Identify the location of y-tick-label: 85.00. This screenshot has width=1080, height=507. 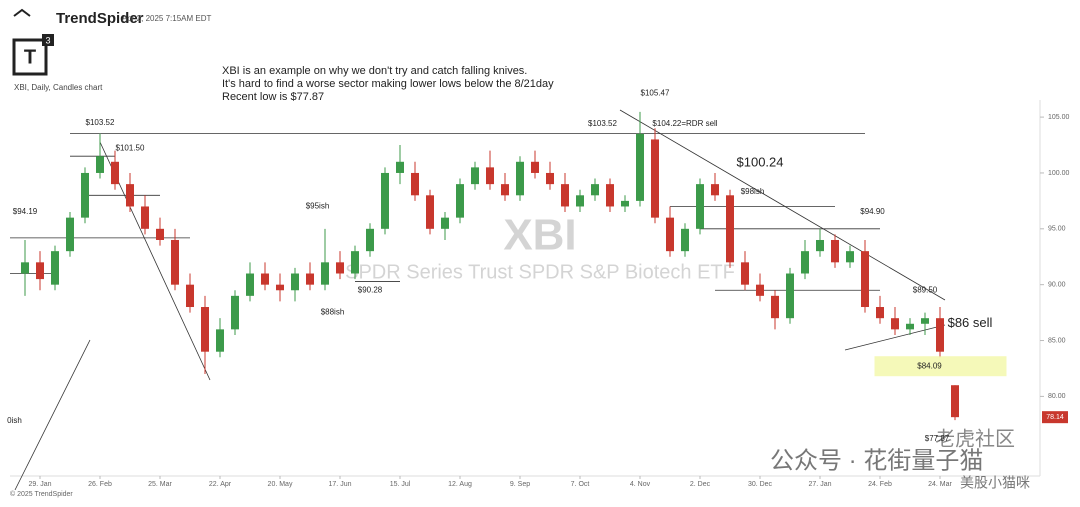
(1057, 340).